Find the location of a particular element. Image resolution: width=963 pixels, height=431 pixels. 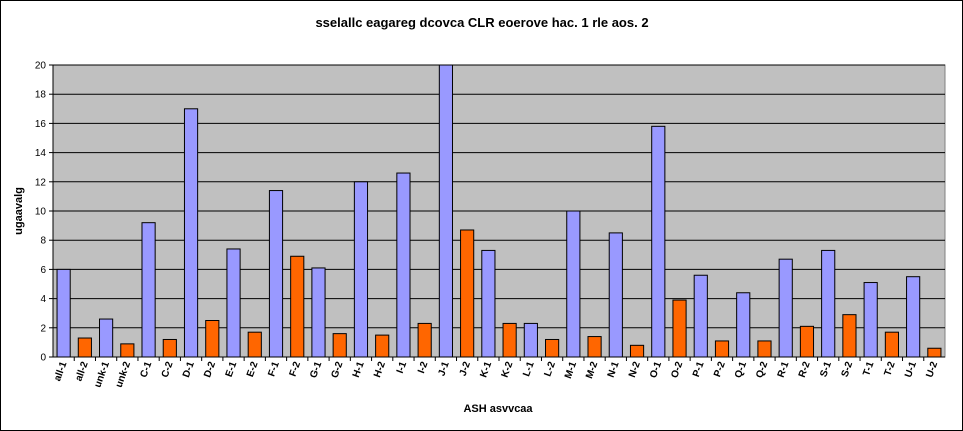

x-tick-label: all-1 is located at coordinates (60, 371).